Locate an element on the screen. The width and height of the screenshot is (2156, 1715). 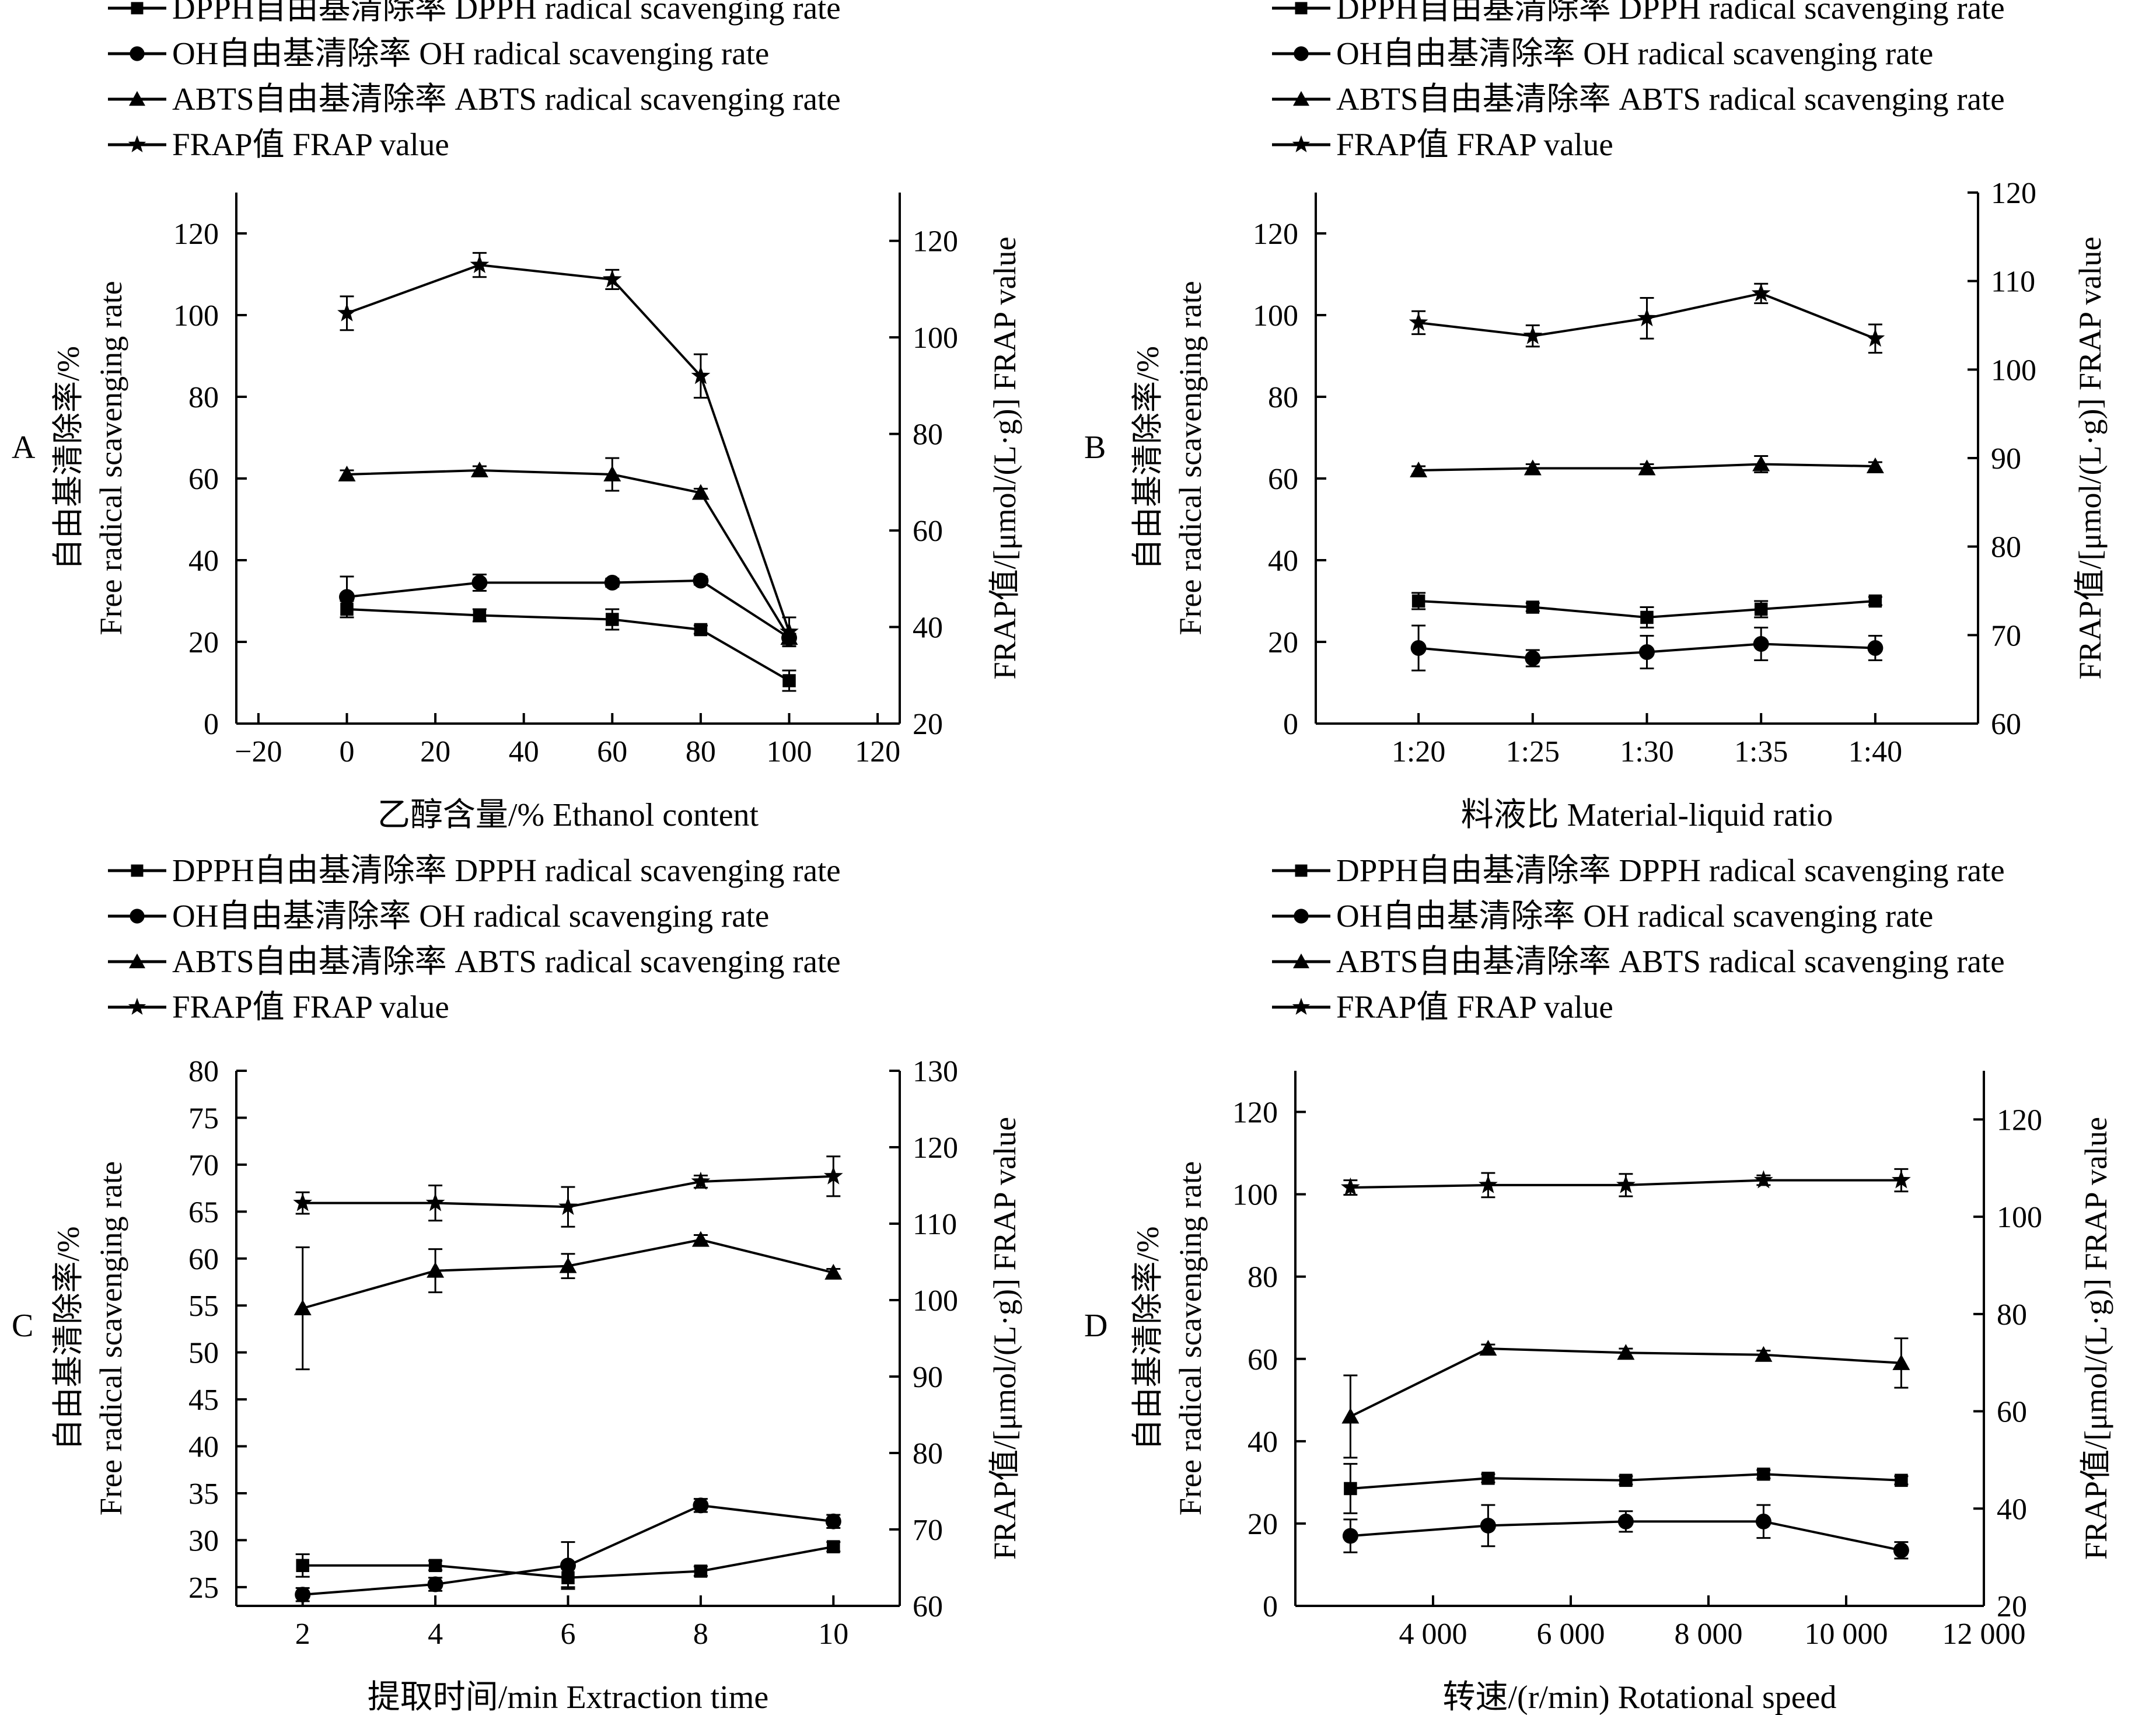
x-tick-label: 6 is located at coordinates (568, 1634).